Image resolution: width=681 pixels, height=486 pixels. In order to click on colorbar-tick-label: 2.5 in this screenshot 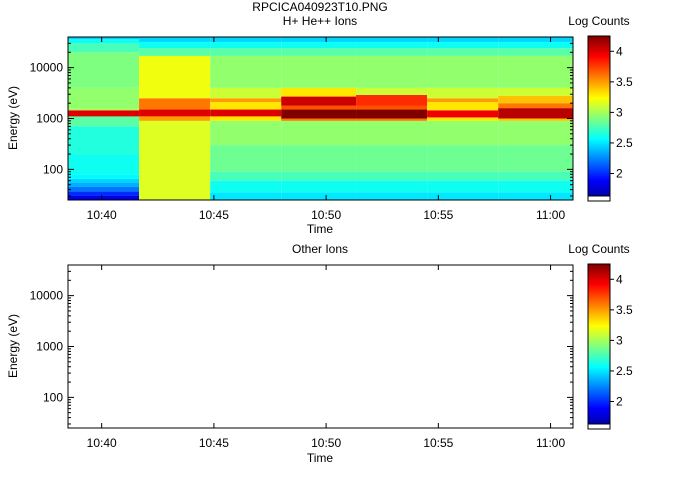, I will do `click(624, 143)`.